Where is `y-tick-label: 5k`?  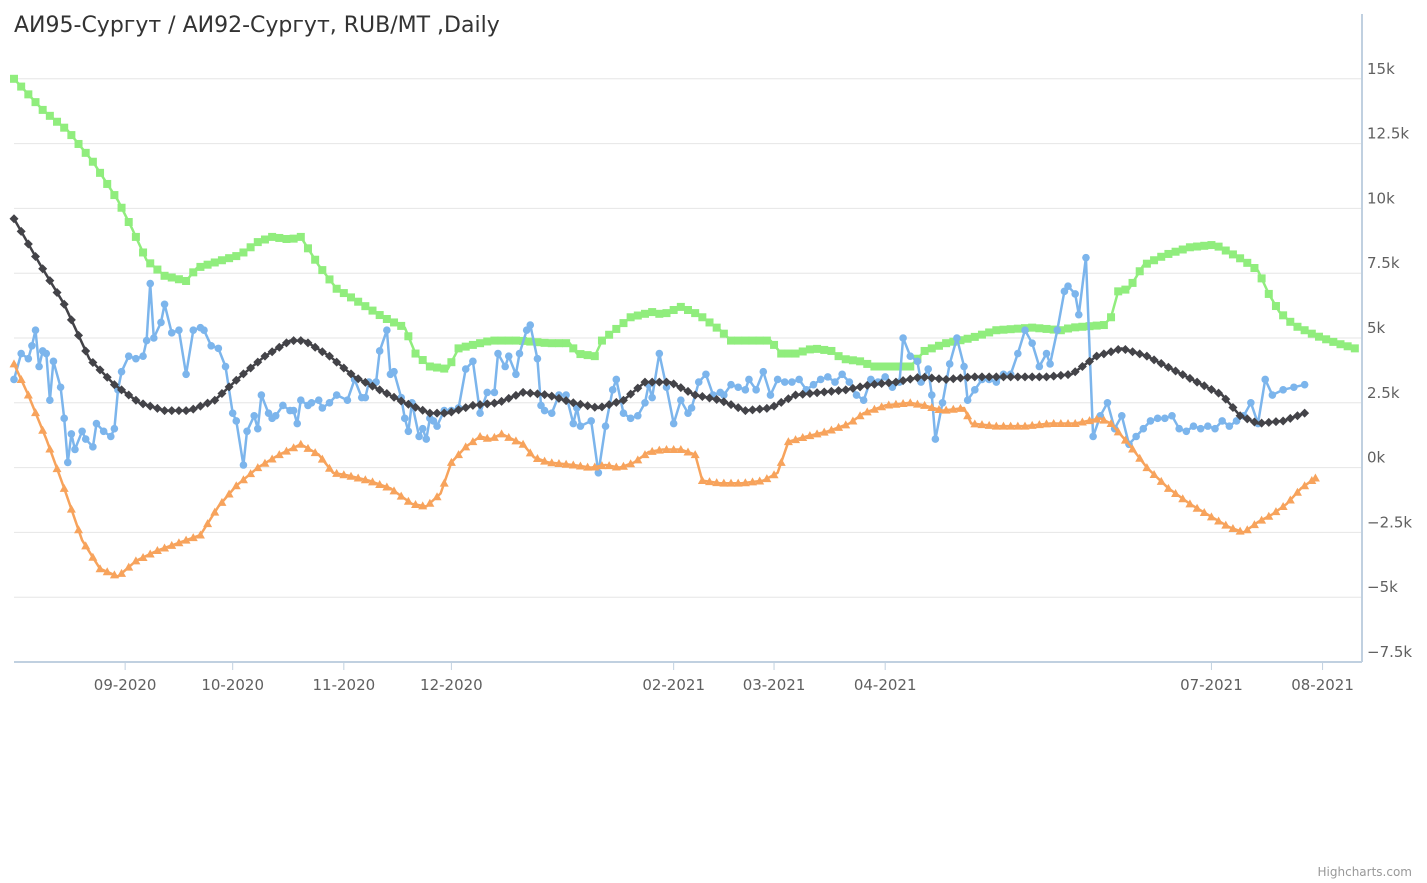 y-tick-label: 5k is located at coordinates (1376, 328).